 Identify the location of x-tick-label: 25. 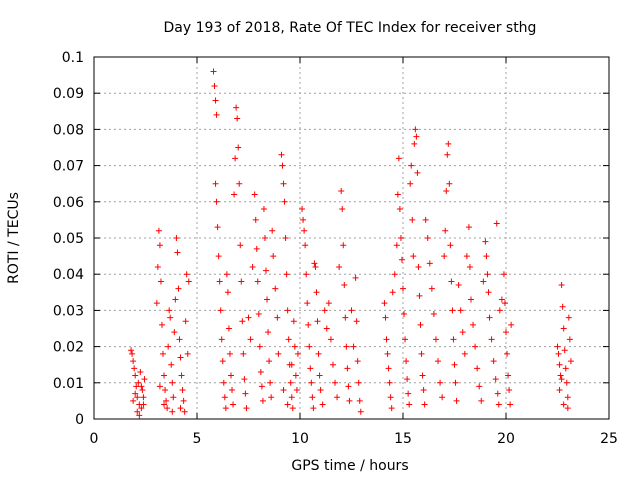
(609, 439).